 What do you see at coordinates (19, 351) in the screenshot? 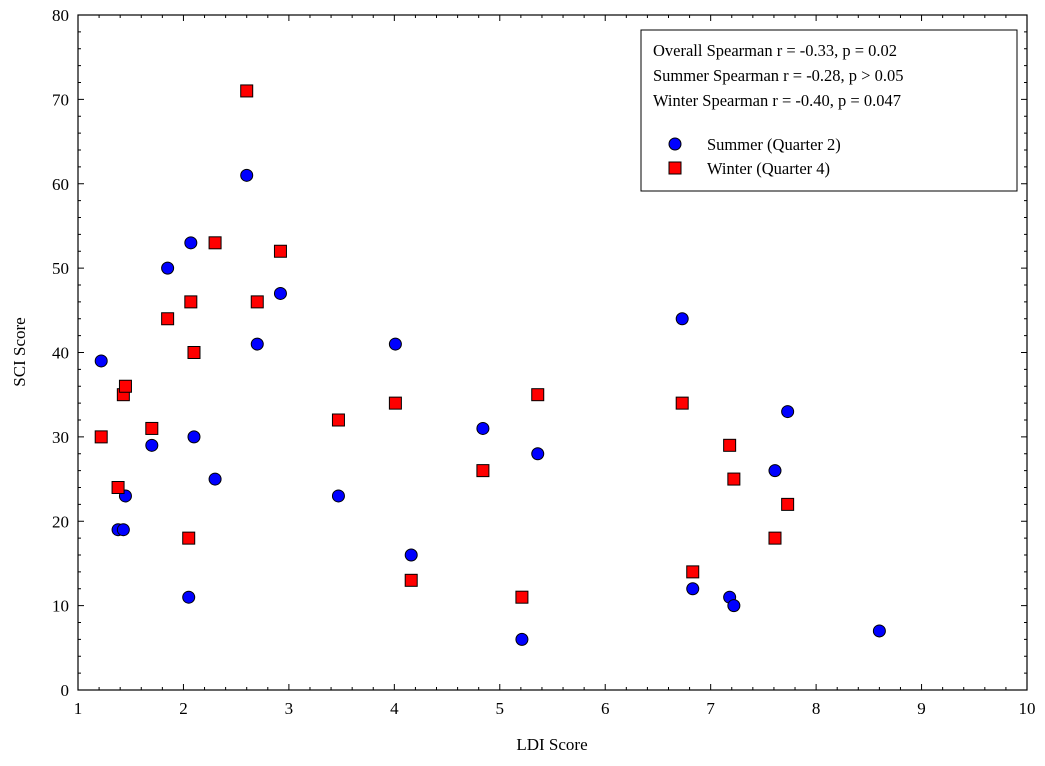
I see `y-axis-label: SCI Score` at bounding box center [19, 351].